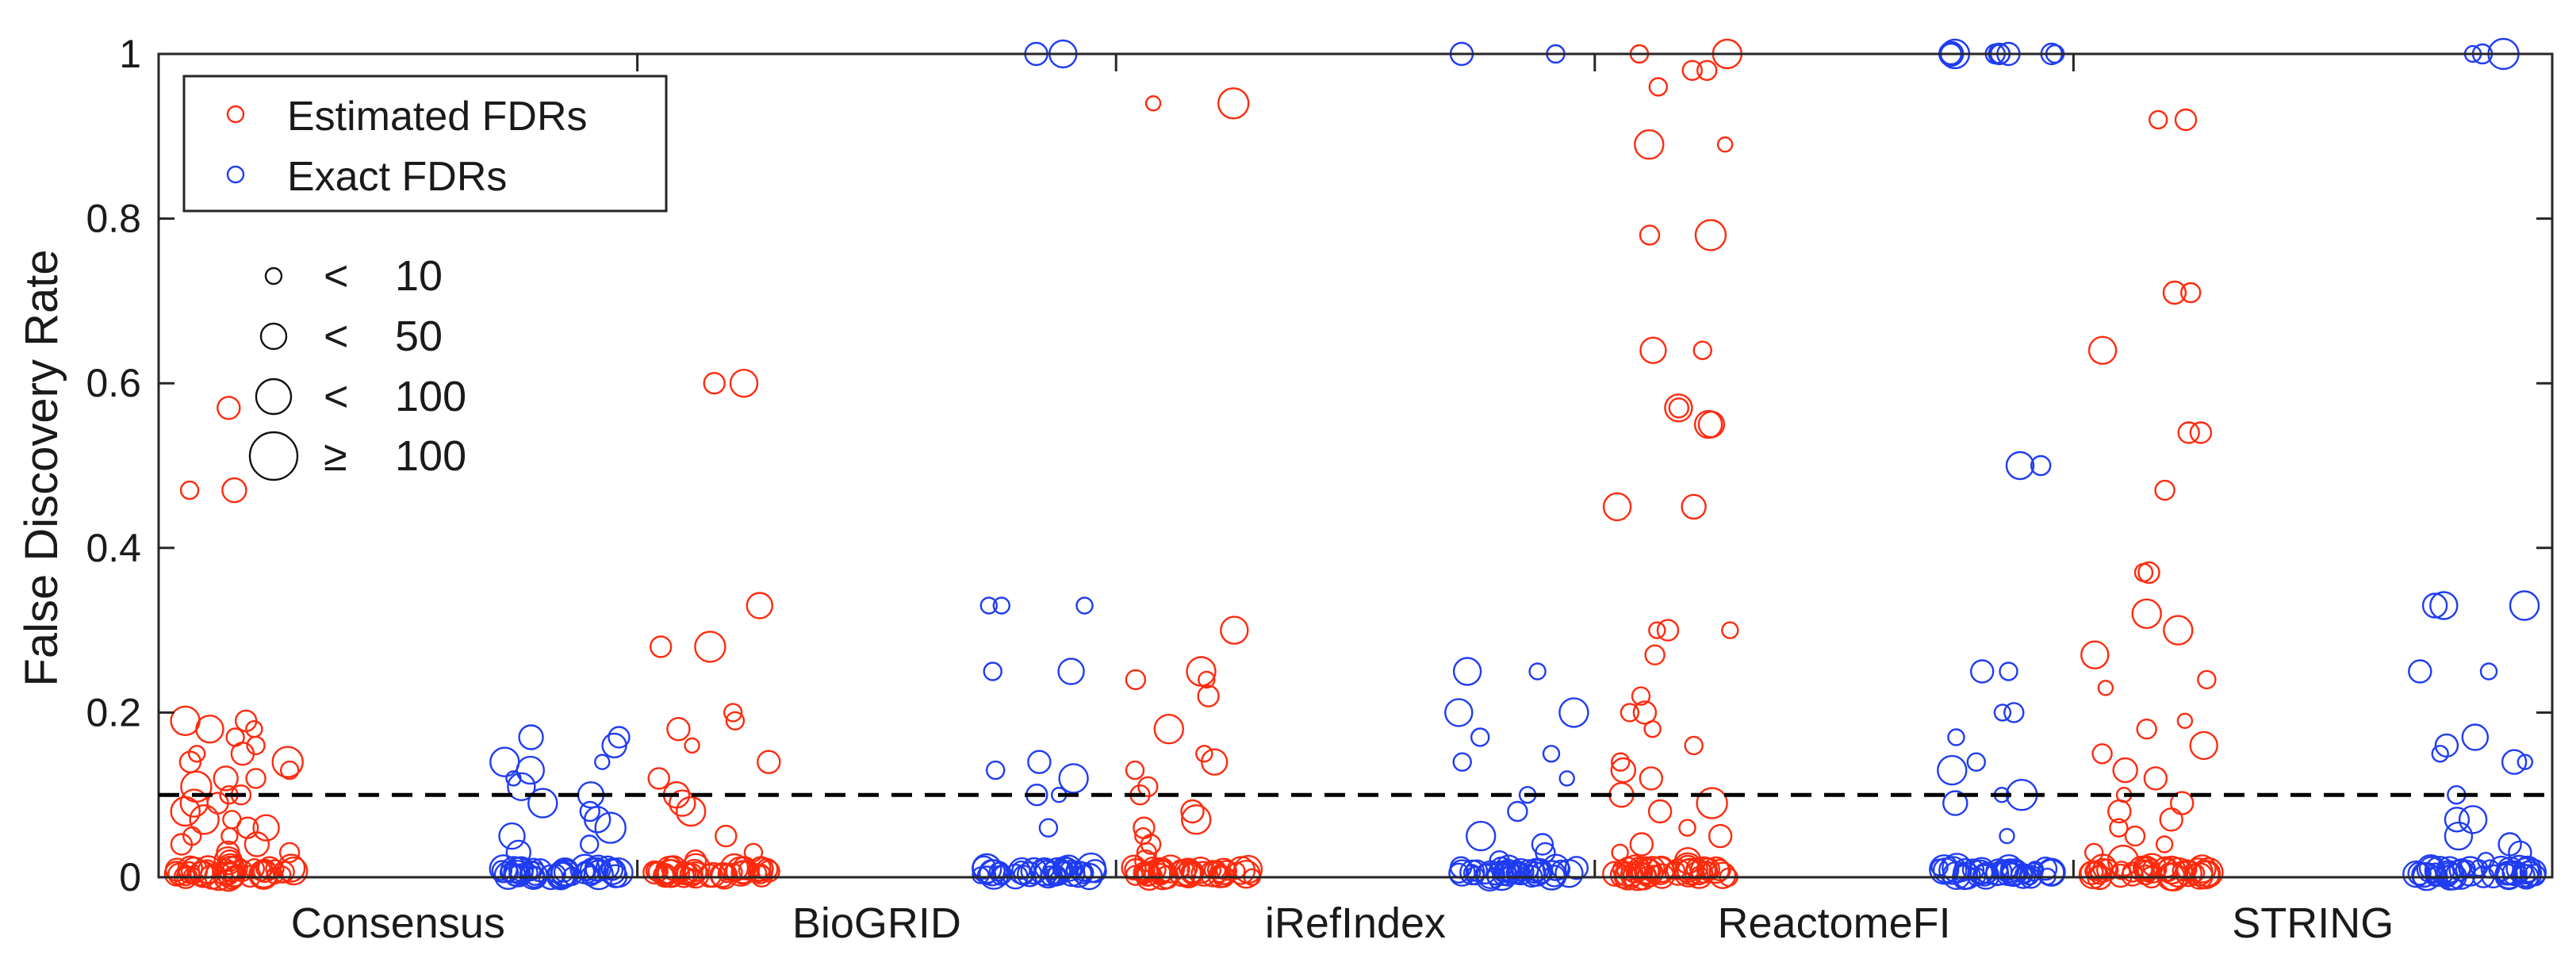  Describe the element at coordinates (425, 278) in the screenshot. I see `legend: Estimated FDRs Exact FDRs < 10 < 50 < 100 ≥ 100` at that location.